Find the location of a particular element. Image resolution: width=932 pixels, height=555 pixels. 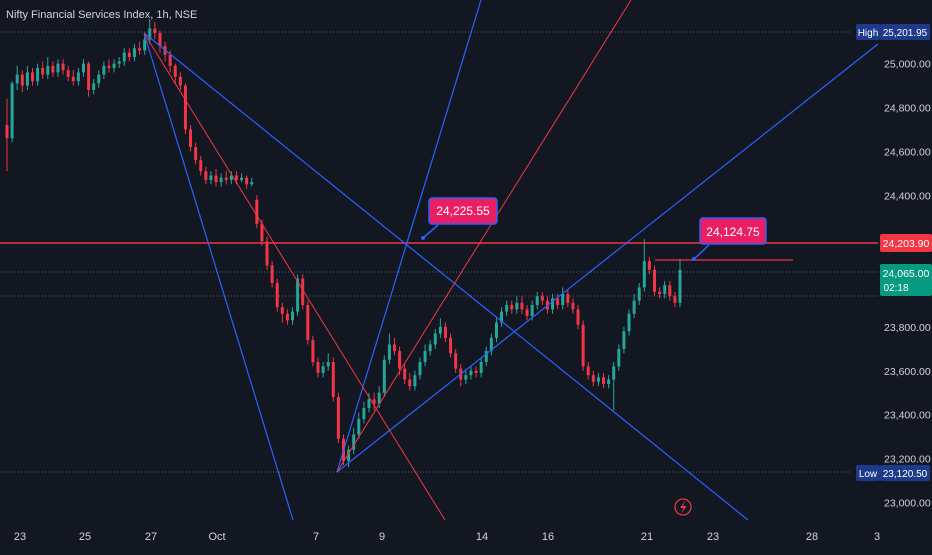

time-axis: 23 25 27 Oct 7 9 14 16 21 23 28 3 is located at coordinates (447, 537).